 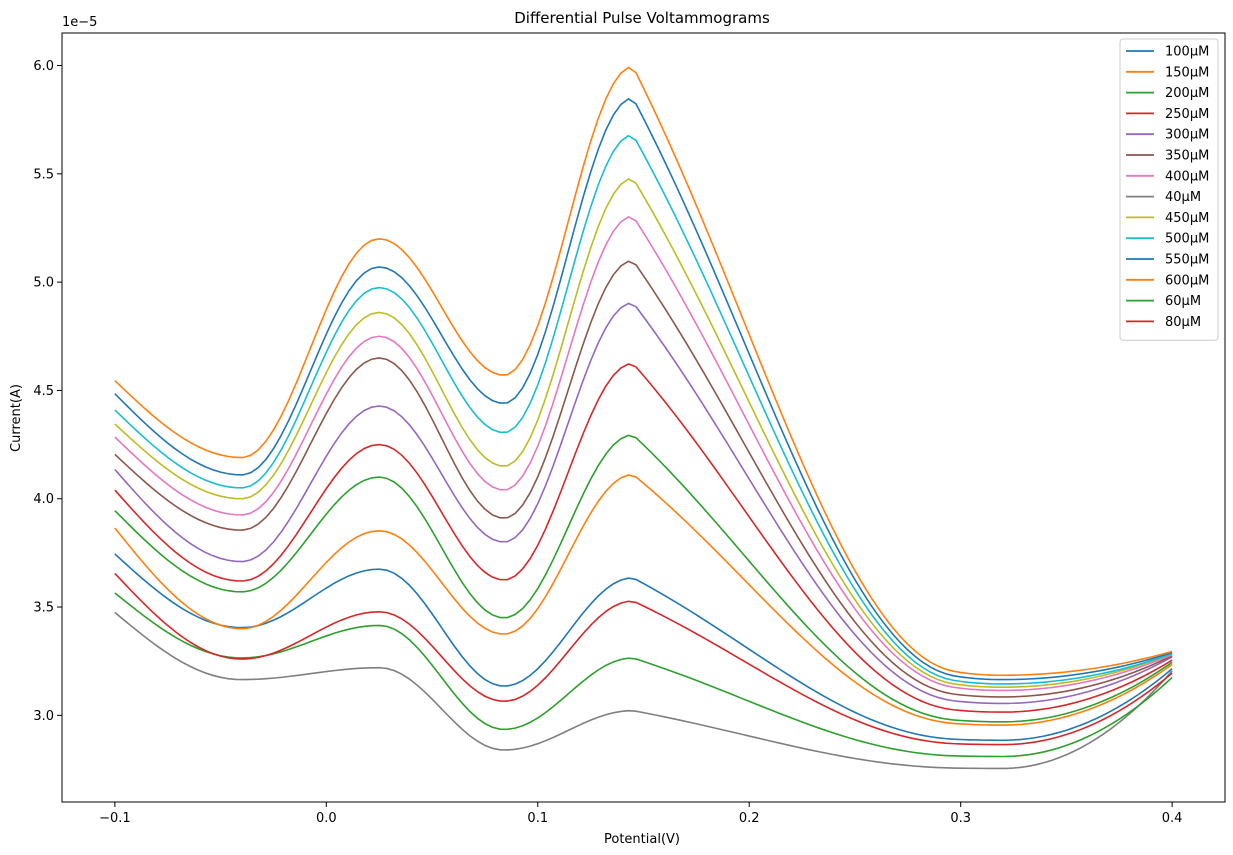 What do you see at coordinates (1187, 156) in the screenshot?
I see `legend-entry: 350µM` at bounding box center [1187, 156].